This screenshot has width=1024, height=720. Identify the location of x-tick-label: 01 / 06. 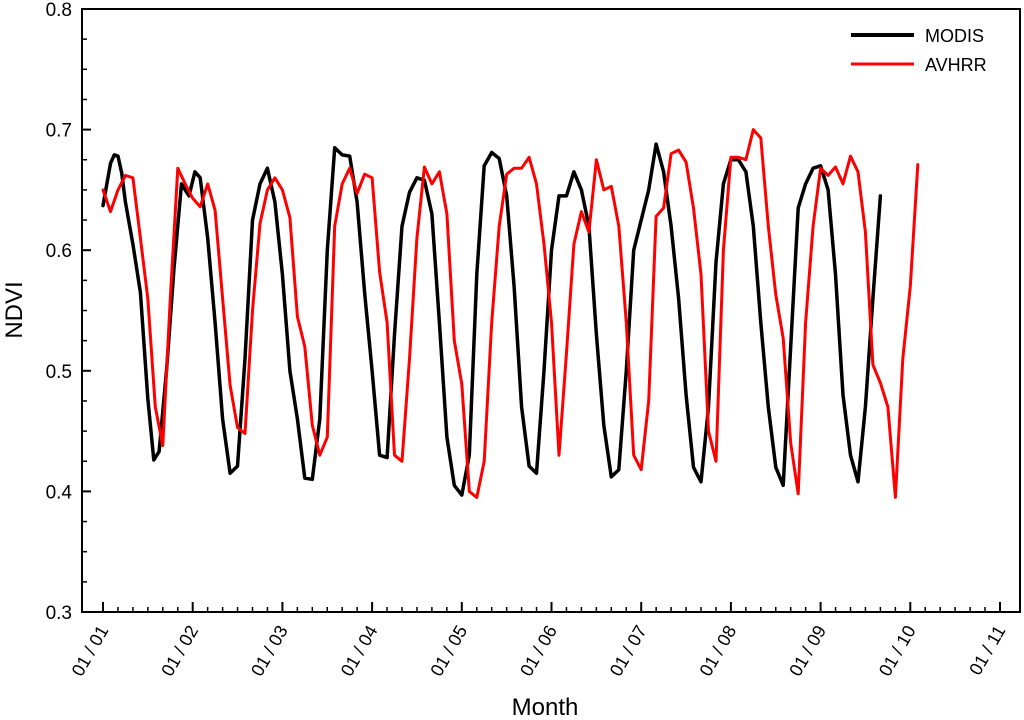
(538, 651).